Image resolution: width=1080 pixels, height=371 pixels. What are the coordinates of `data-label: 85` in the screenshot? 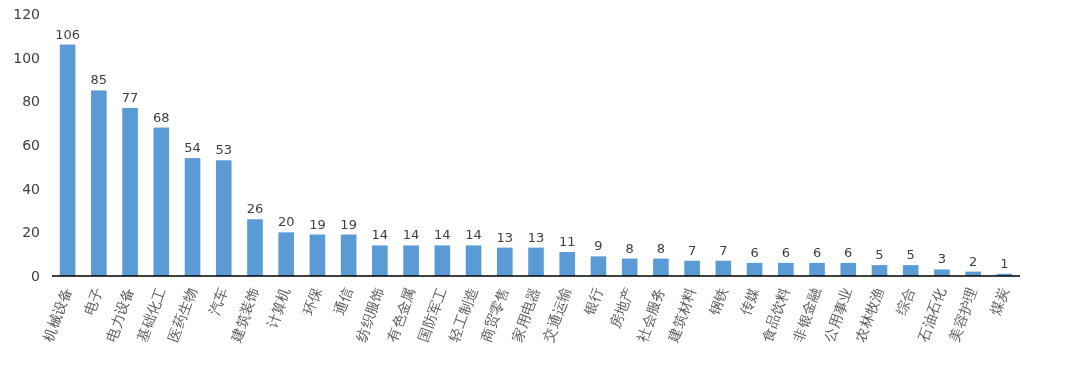 It's located at (99, 80).